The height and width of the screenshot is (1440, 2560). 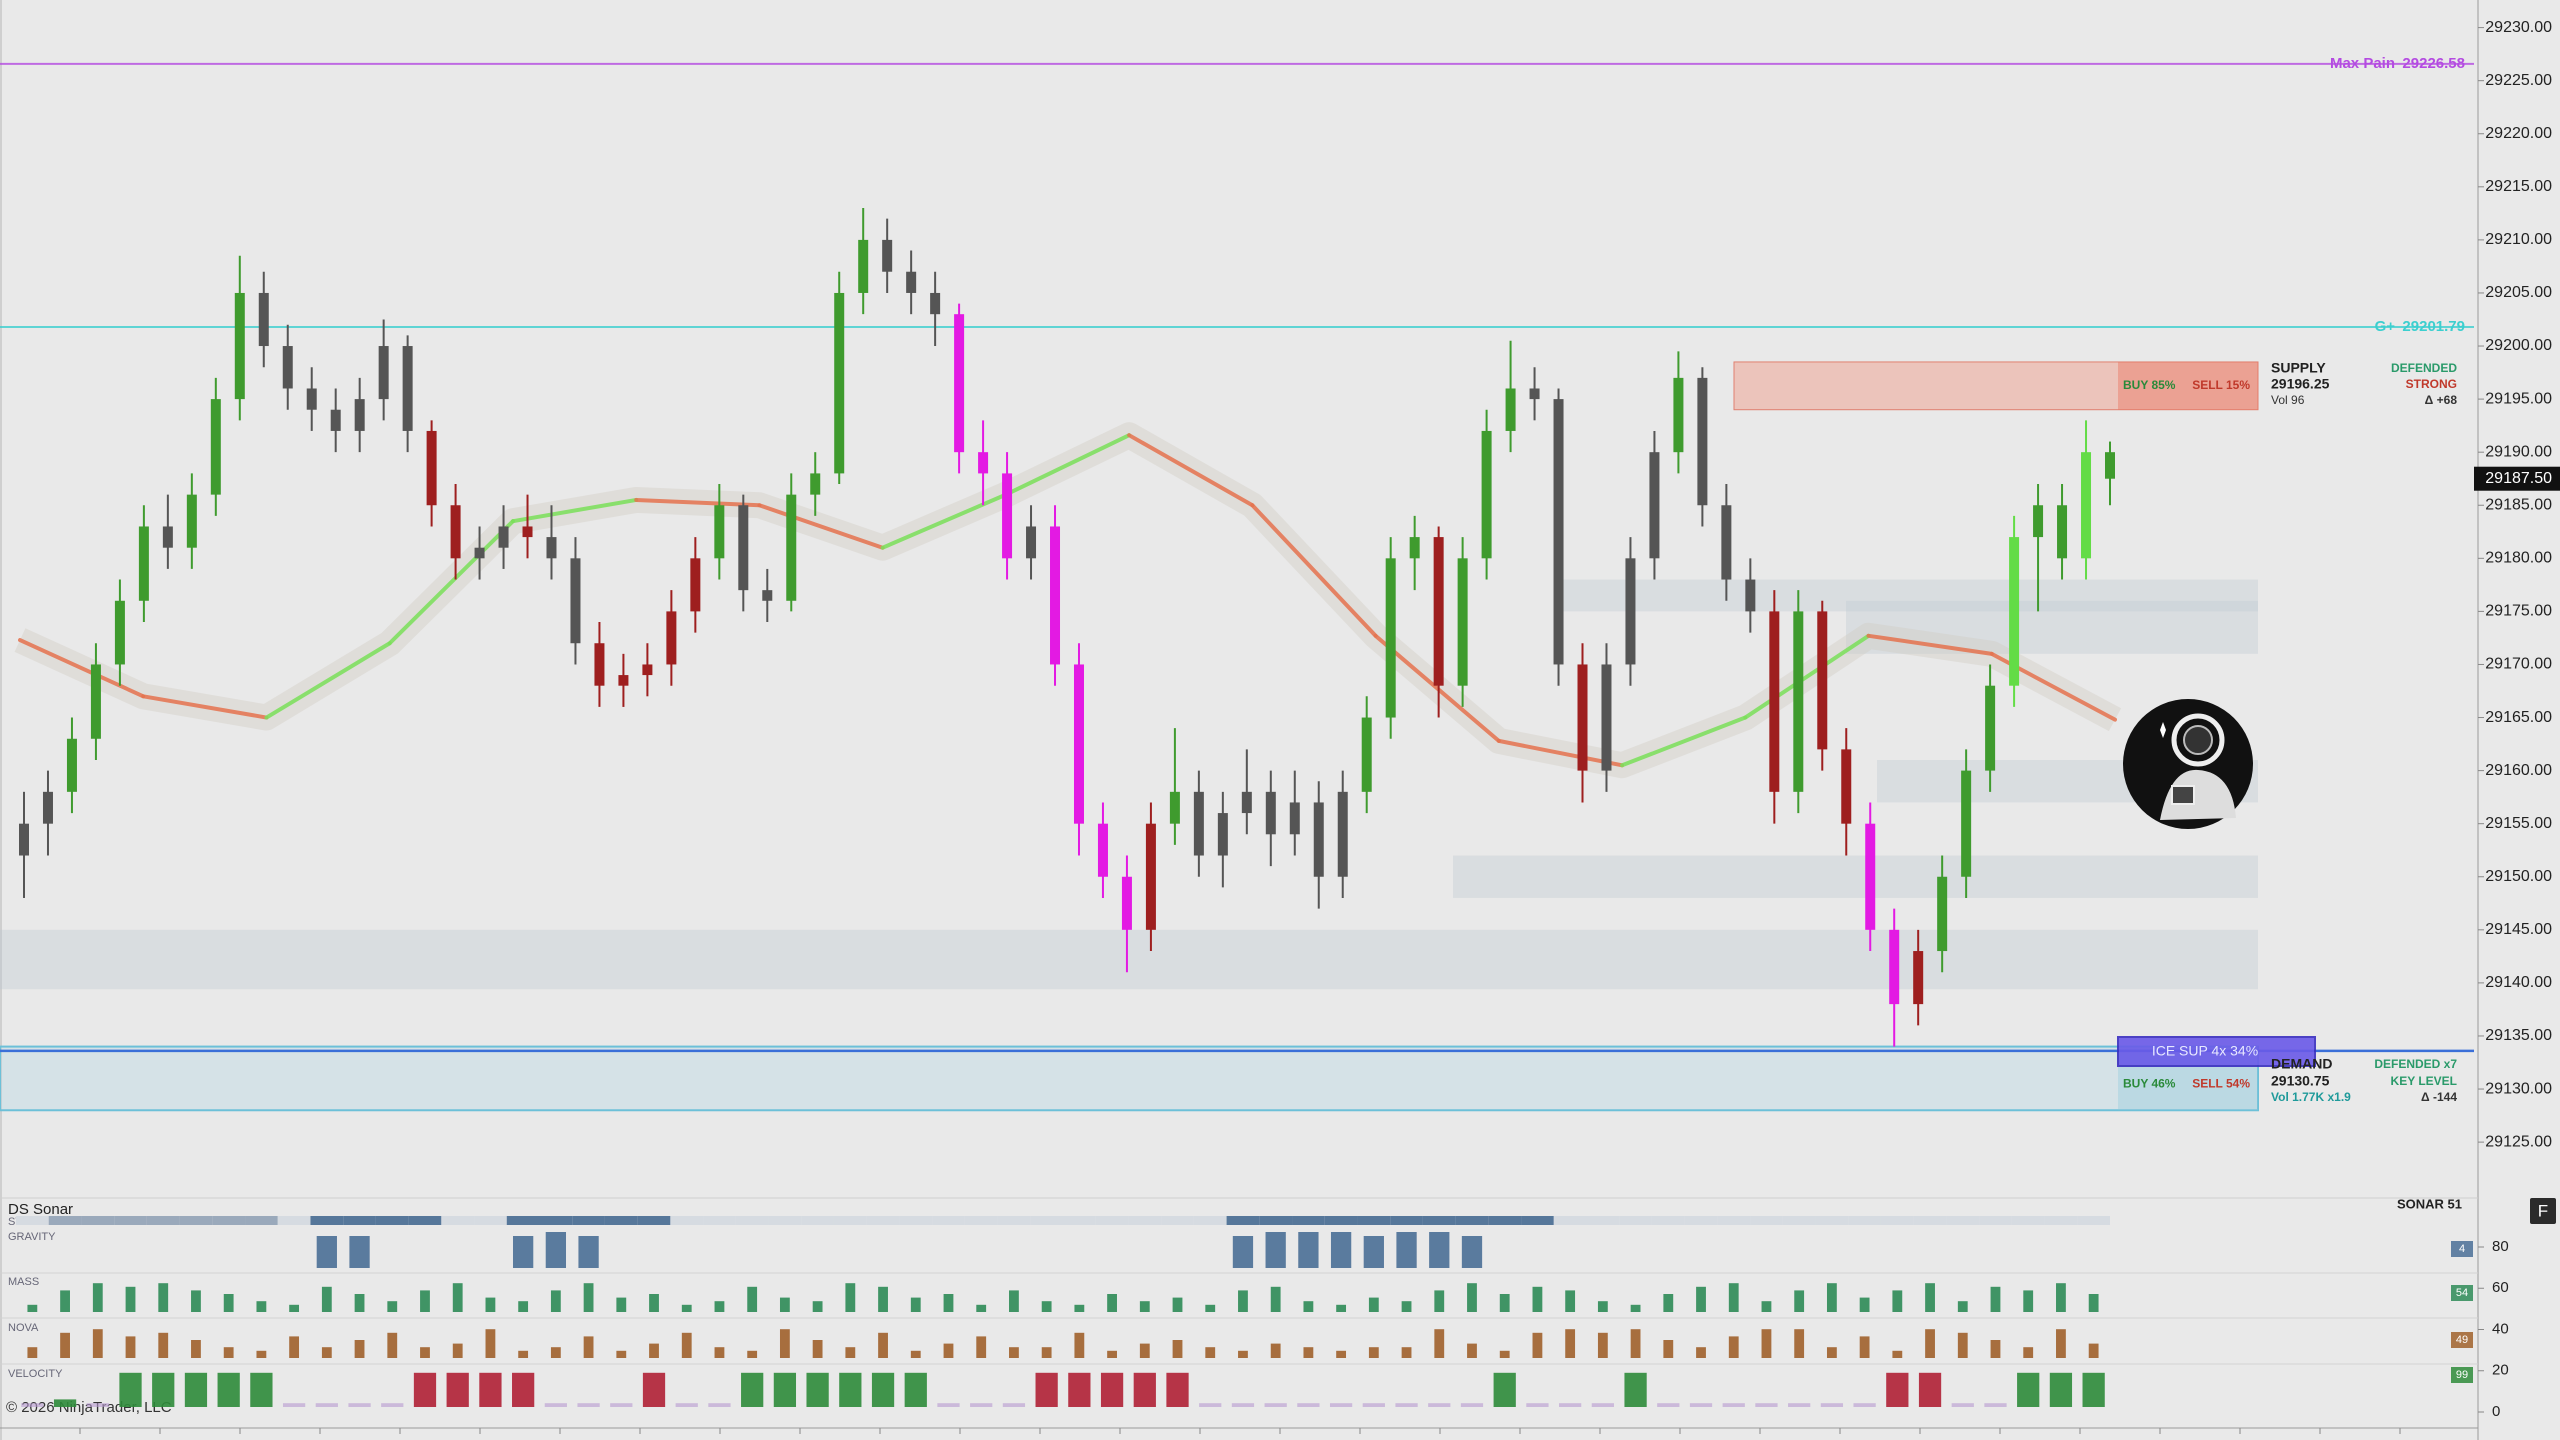 What do you see at coordinates (2462, 1293) in the screenshot?
I see `row-badge-box` at bounding box center [2462, 1293].